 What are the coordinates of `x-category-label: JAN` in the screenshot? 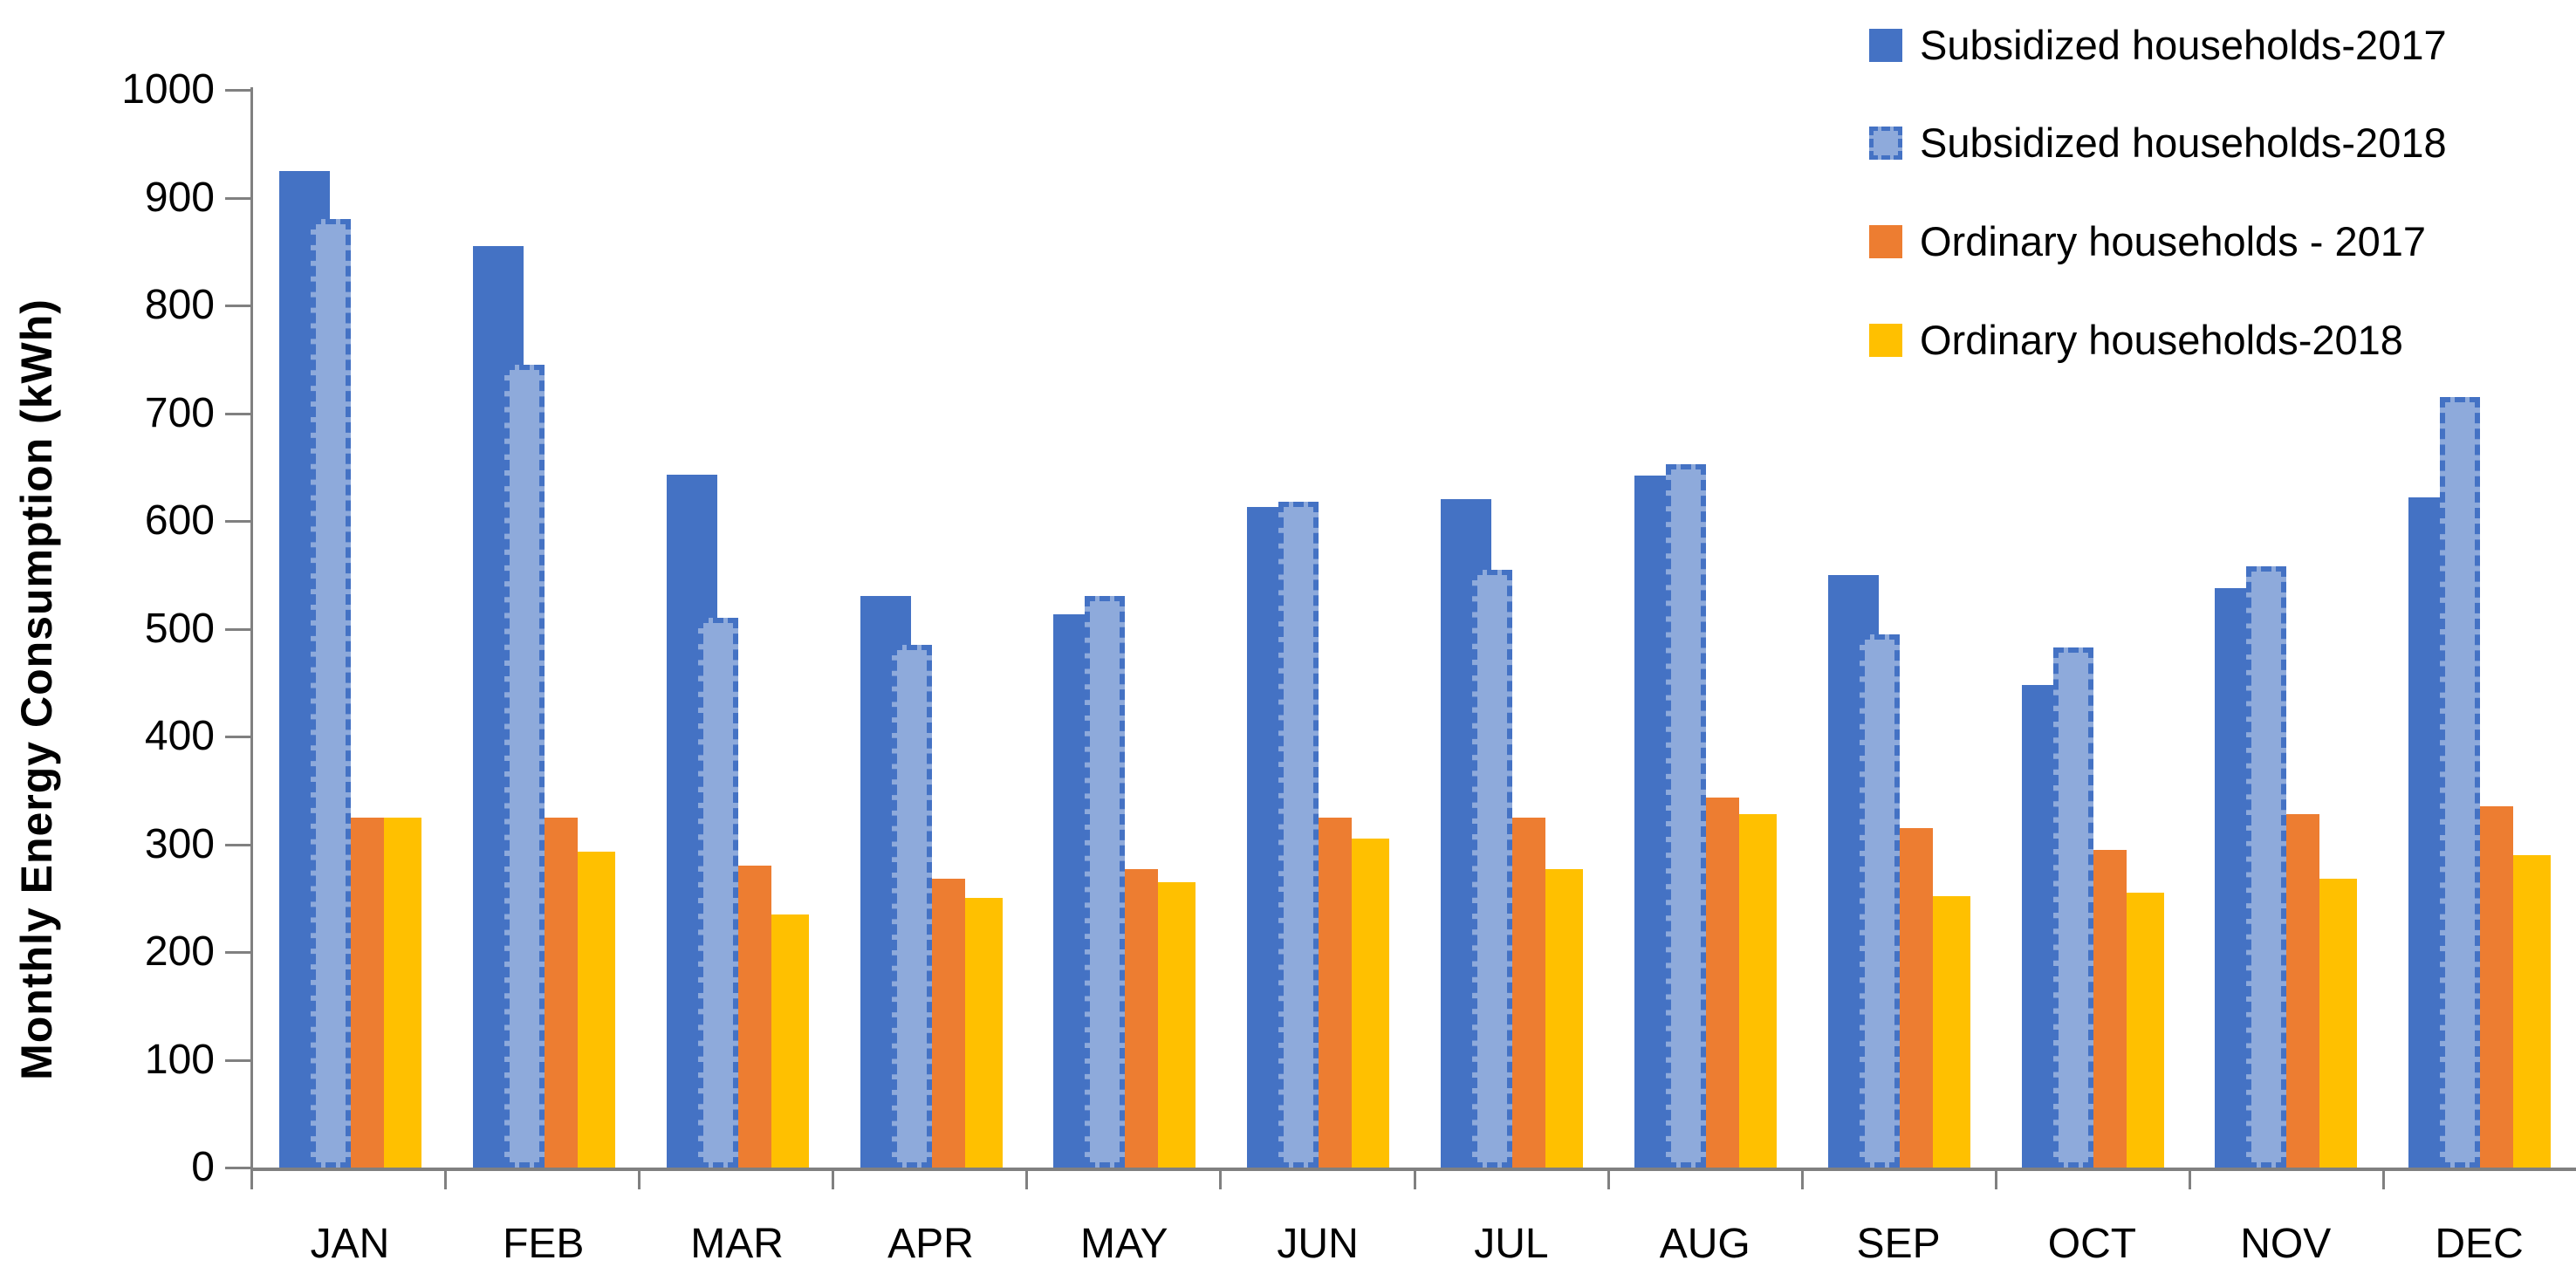 It's located at (350, 1244).